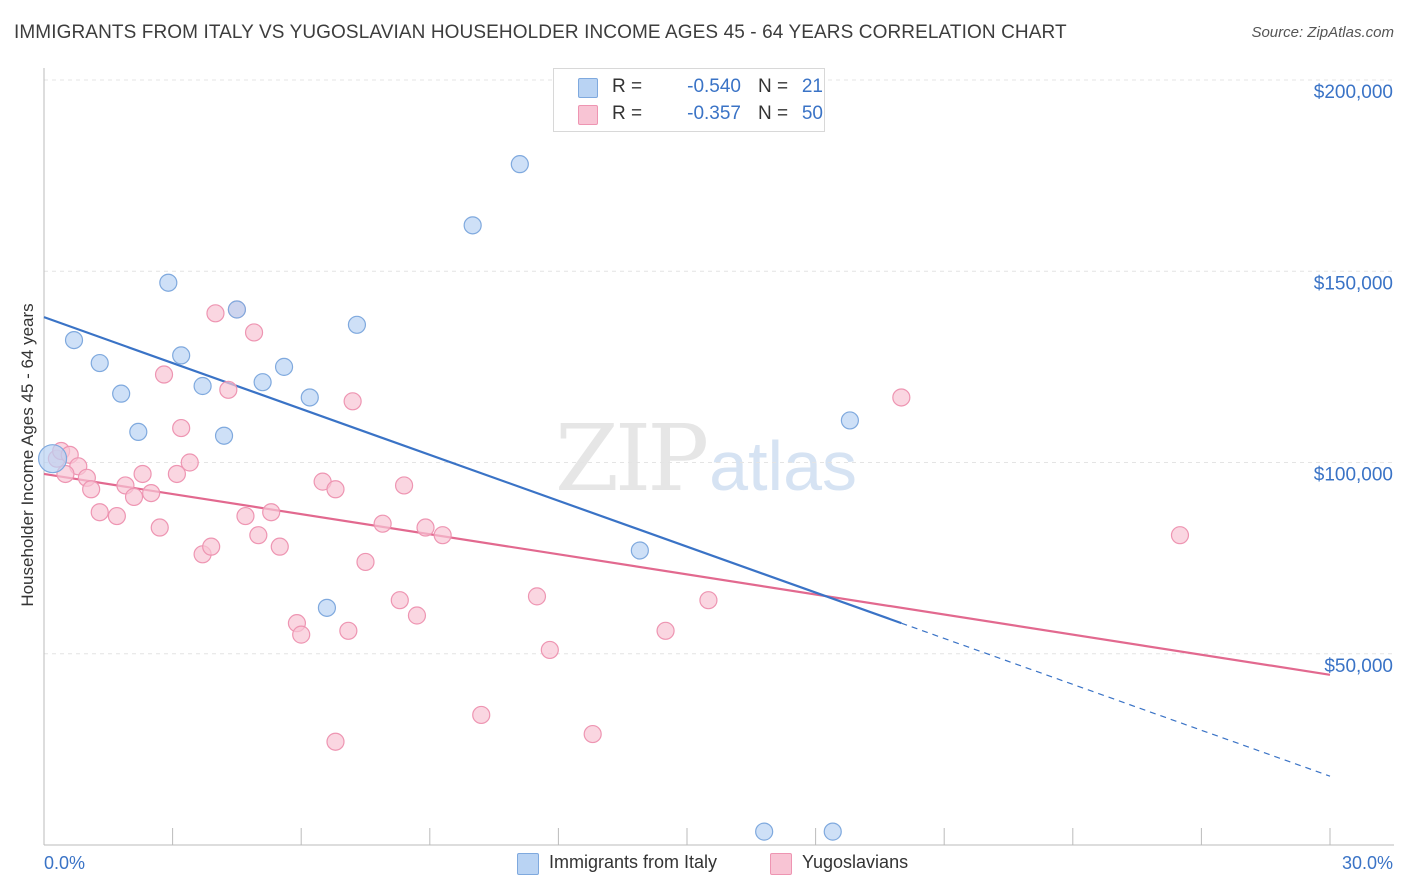 Image resolution: width=1406 pixels, height=892 pixels. I want to click on watermark-zip: ZIP, so click(632, 458).